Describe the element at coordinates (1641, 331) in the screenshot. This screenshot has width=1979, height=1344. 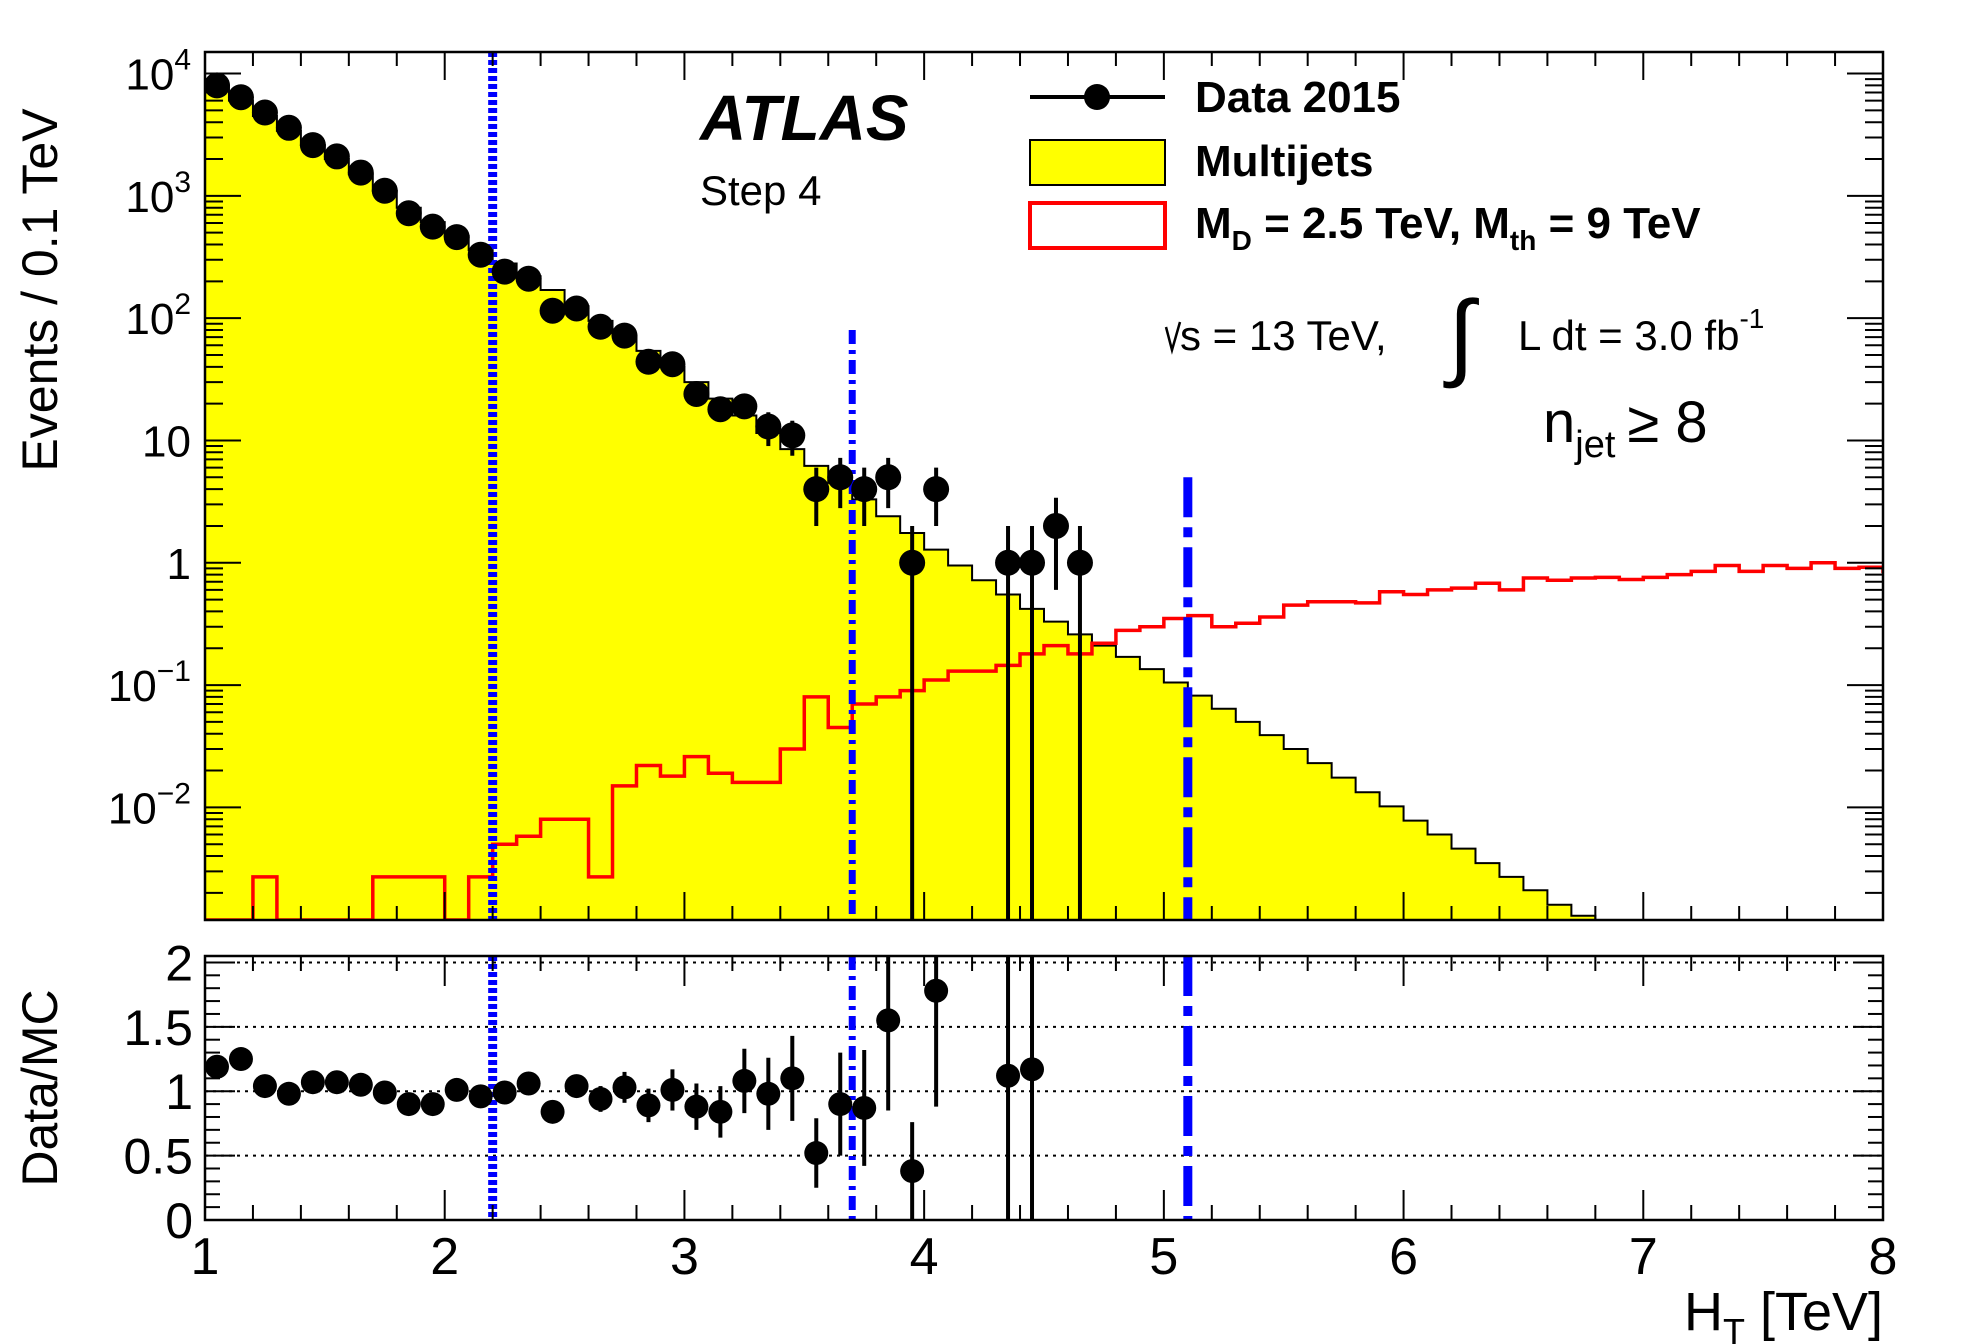
I see `lumi-label: L dt = 3.0 fb-1` at that location.